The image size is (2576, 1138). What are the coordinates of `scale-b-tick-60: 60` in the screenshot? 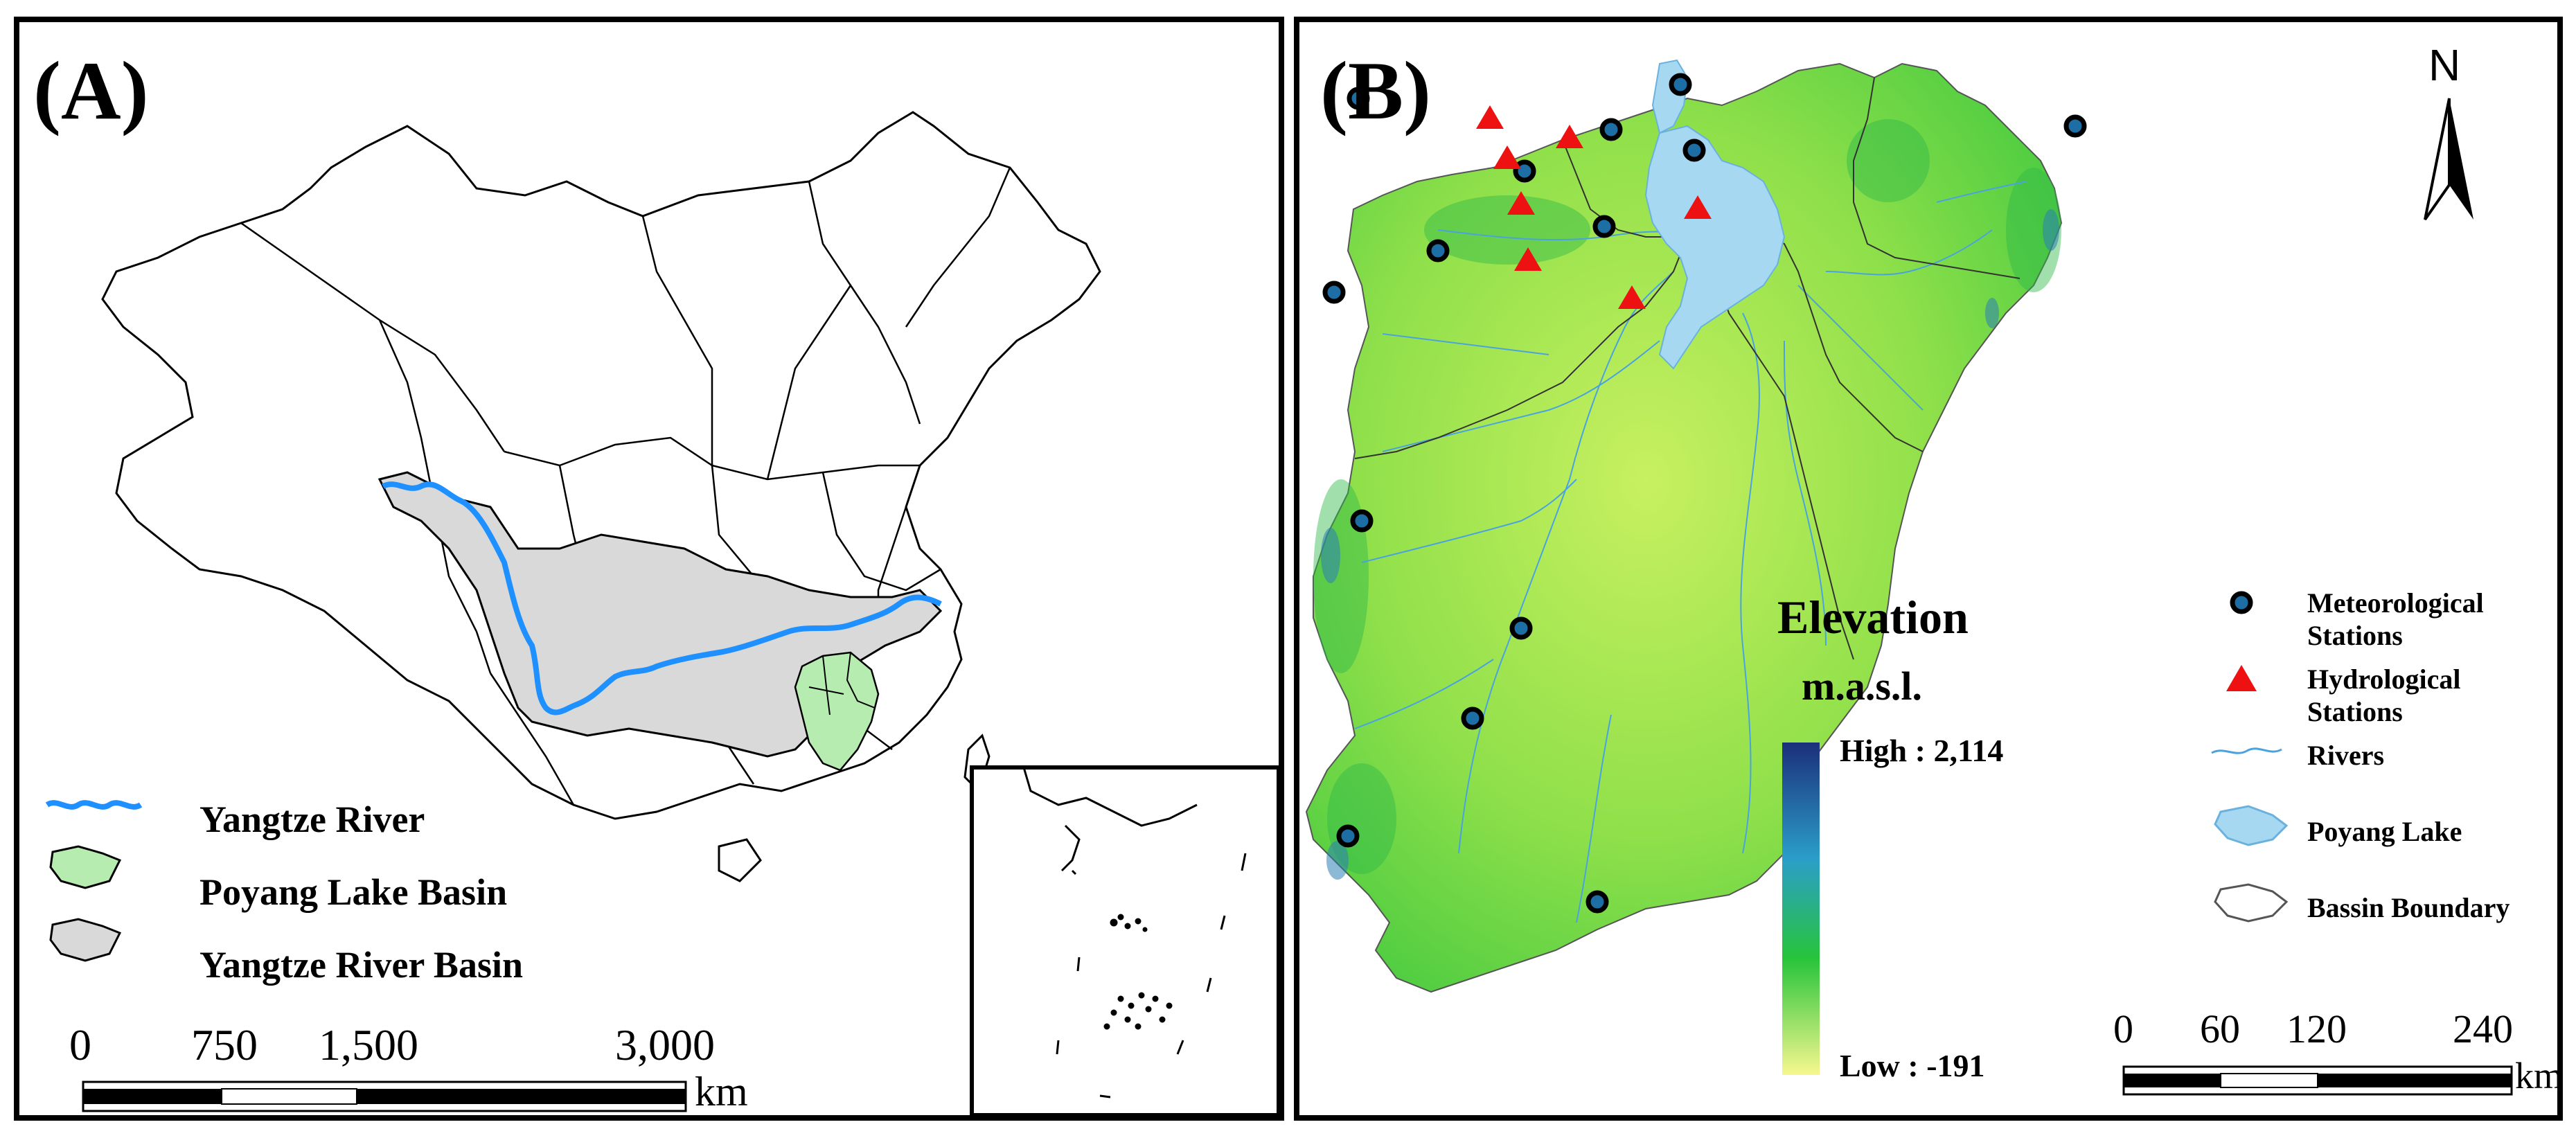 It's located at (2220, 1028).